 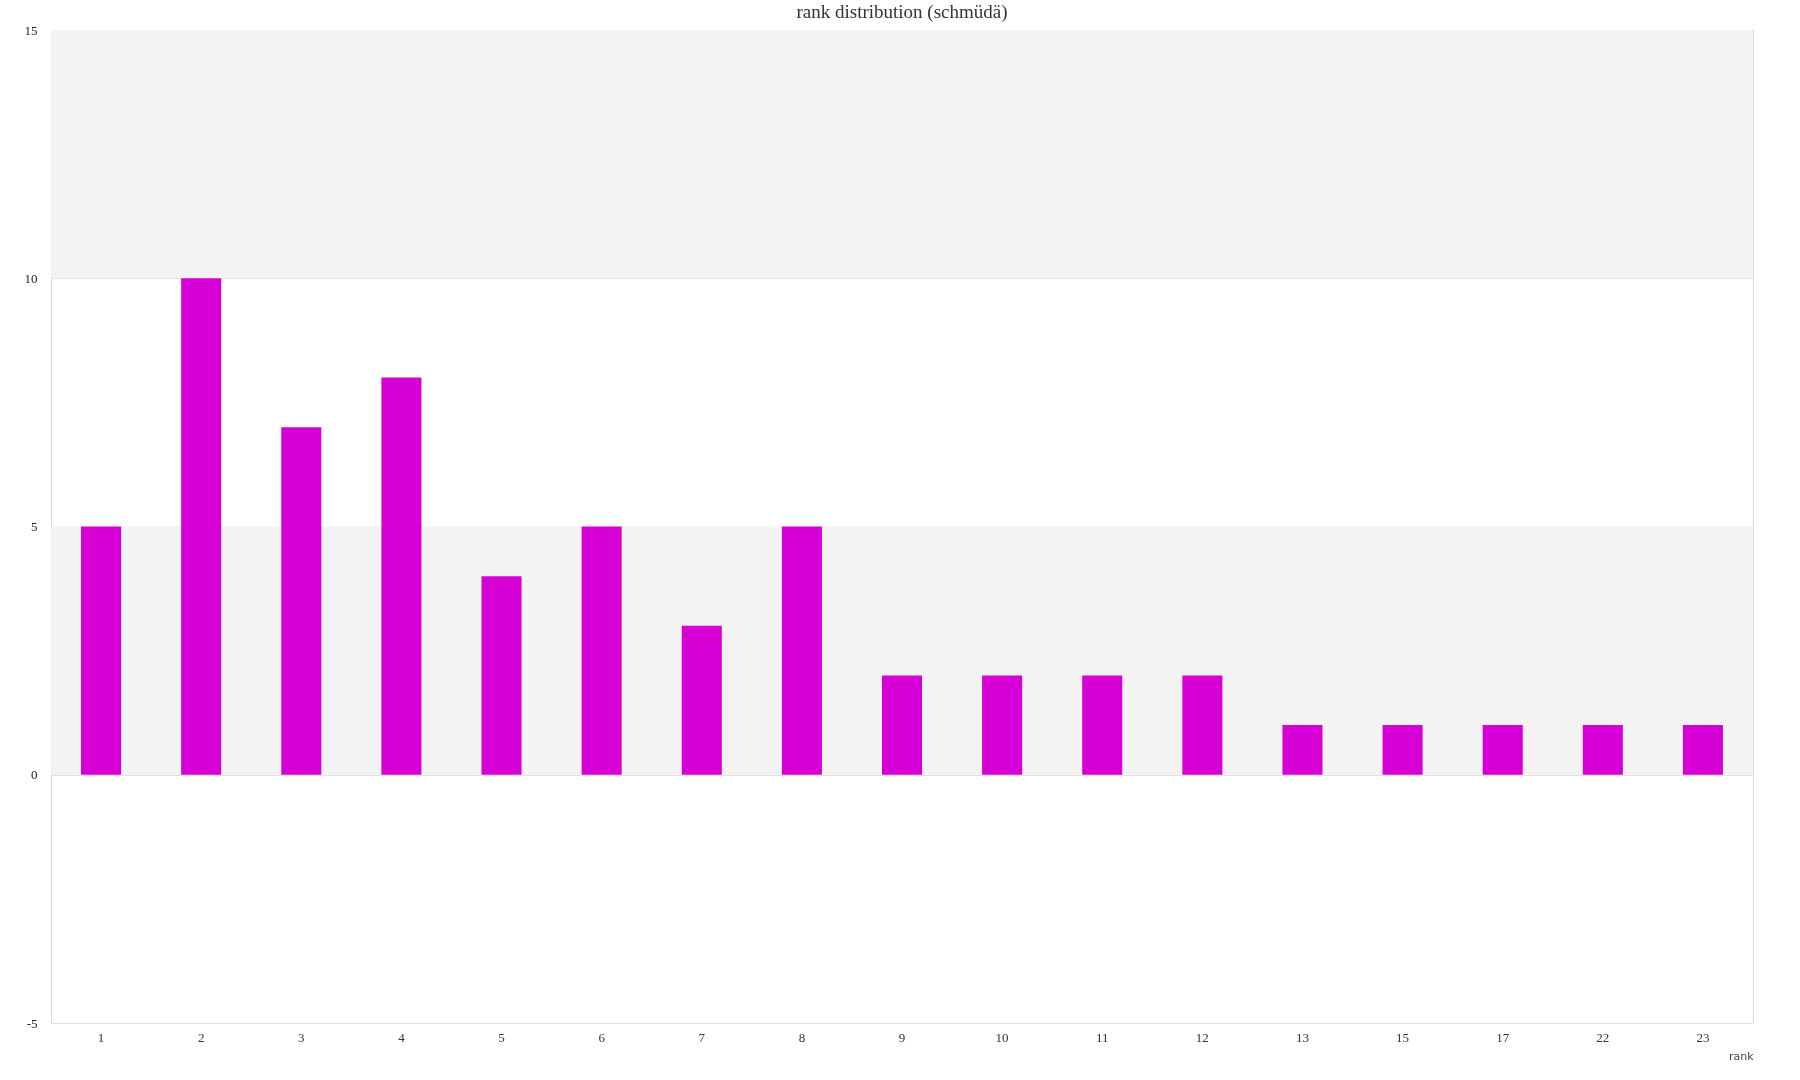 I want to click on x-tick-label: 23, so click(x=1703, y=1037).